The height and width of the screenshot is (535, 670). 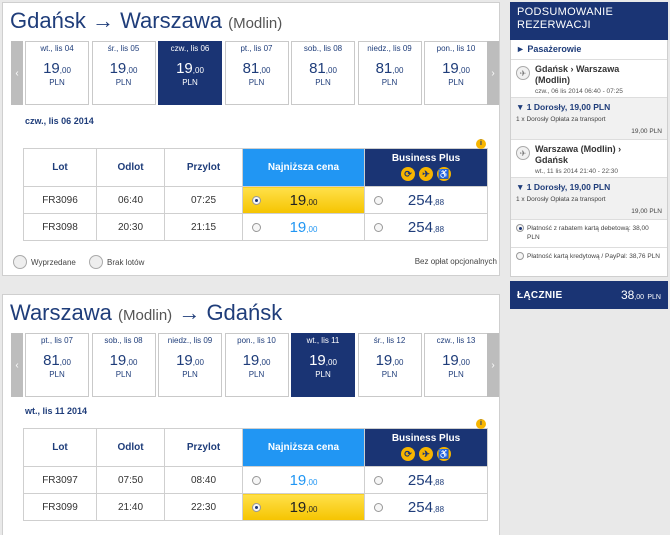 What do you see at coordinates (323, 73) in the screenshot?
I see `date-cell: sob., lis 08 81,00 PLN` at bounding box center [323, 73].